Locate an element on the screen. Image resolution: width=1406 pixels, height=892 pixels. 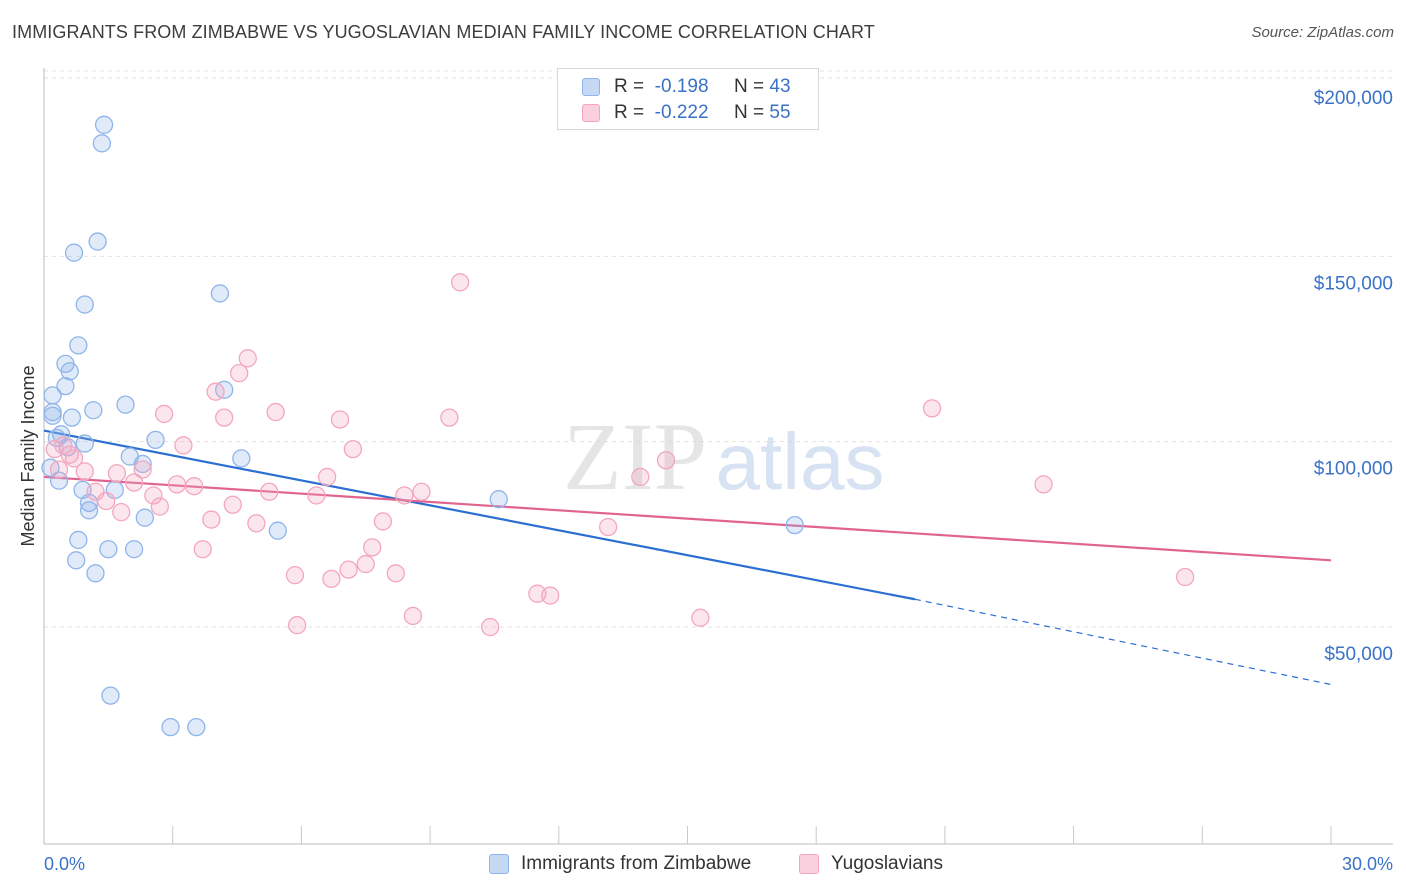
legend-swatch-zimbabwe is located at coordinates (591, 87).